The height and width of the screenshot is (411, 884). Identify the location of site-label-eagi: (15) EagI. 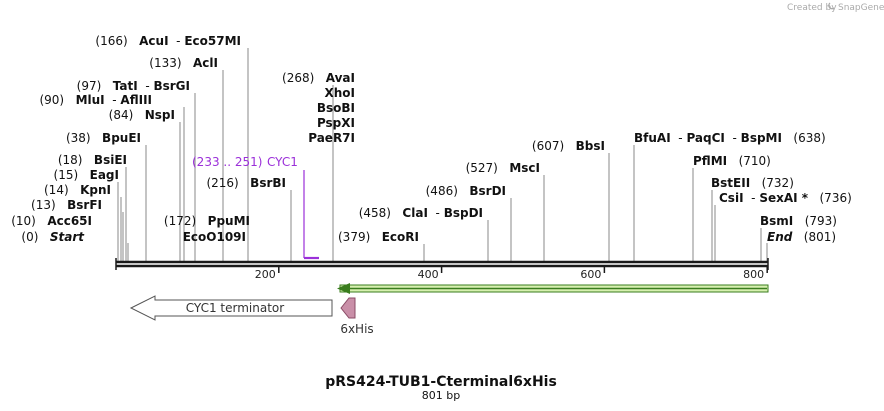
(86, 175).